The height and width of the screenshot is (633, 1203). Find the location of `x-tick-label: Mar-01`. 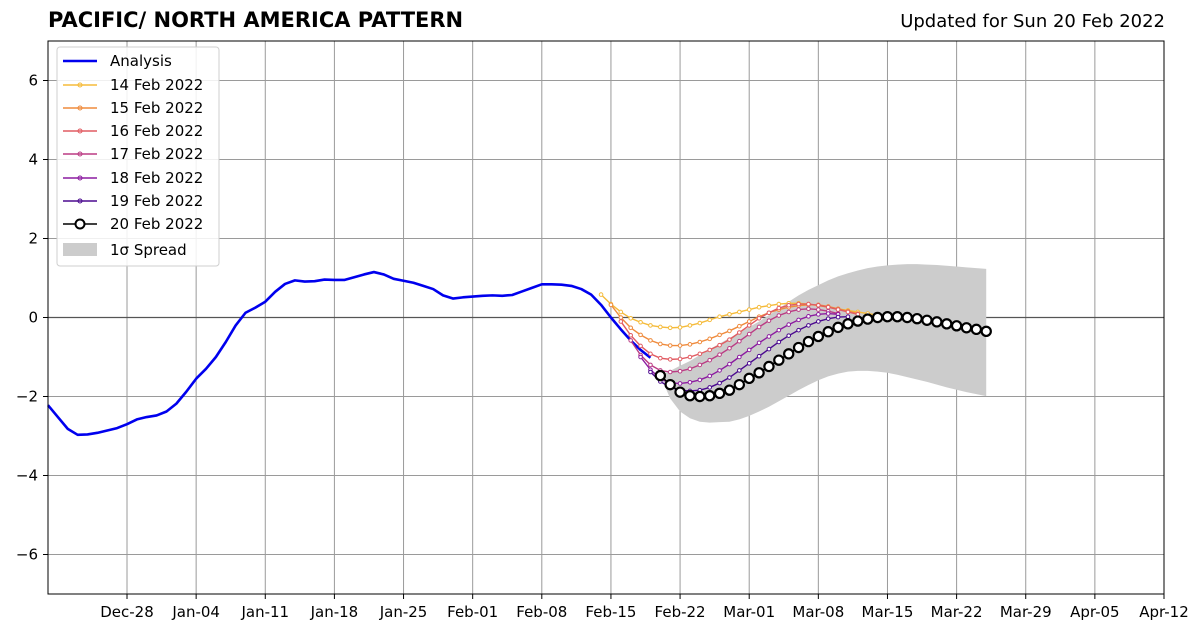

x-tick-label: Mar-01 is located at coordinates (749, 612).